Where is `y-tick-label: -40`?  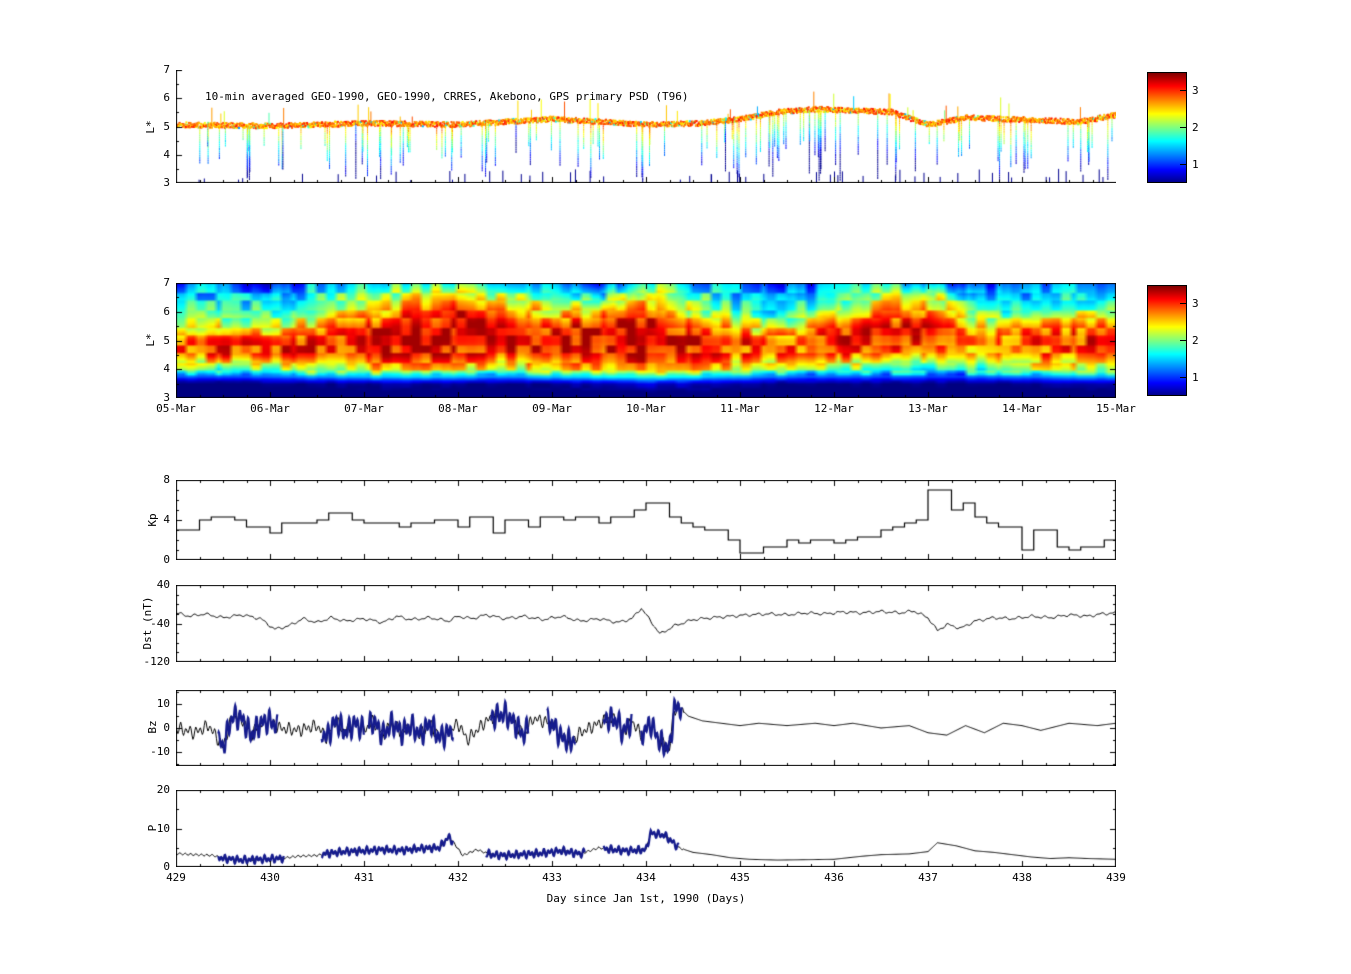 y-tick-label: -40 is located at coordinates (160, 623).